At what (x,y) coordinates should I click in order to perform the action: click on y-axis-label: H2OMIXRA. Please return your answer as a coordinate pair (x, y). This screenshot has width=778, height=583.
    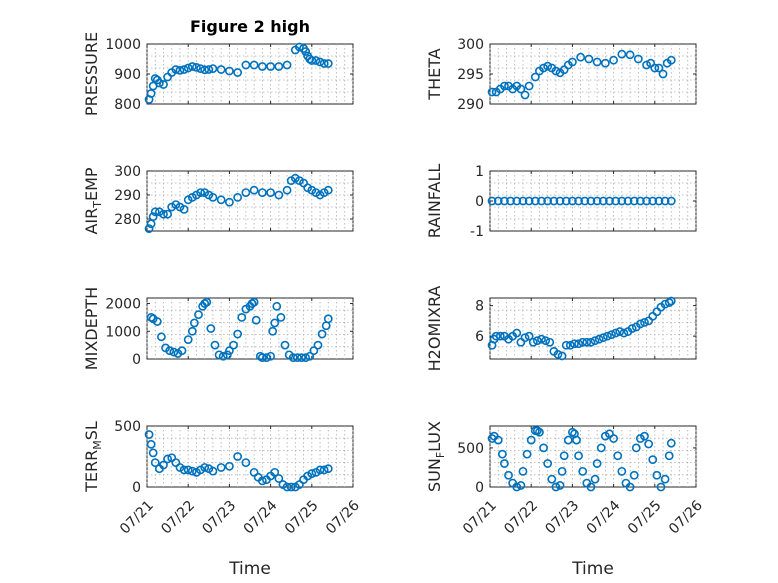
    Looking at the image, I should click on (434, 329).